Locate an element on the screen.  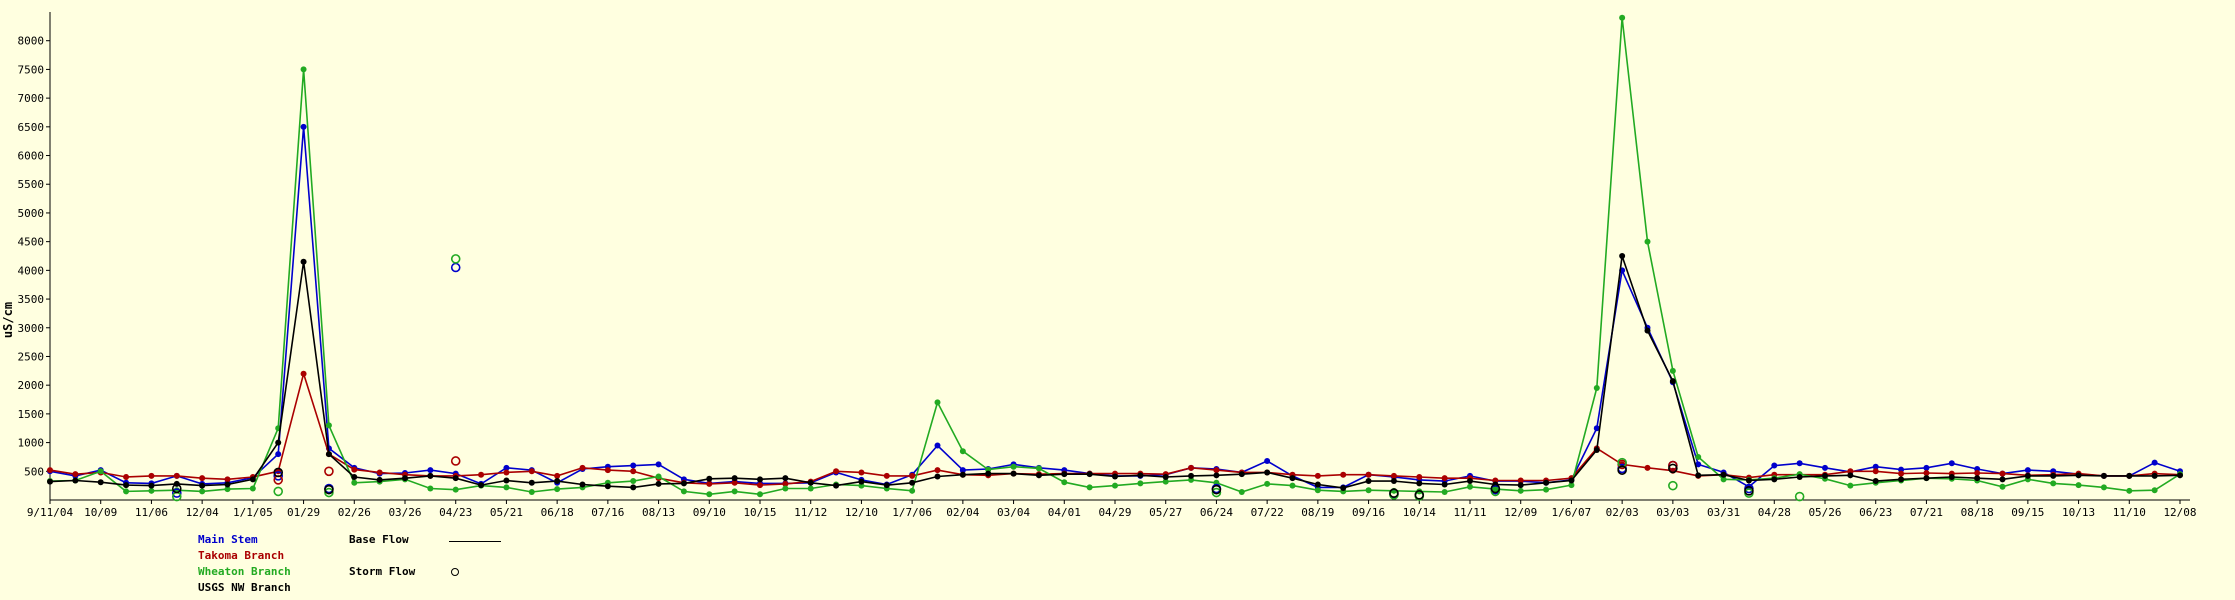
x-tick-label: 1/7/06 is located at coordinates (912, 512).